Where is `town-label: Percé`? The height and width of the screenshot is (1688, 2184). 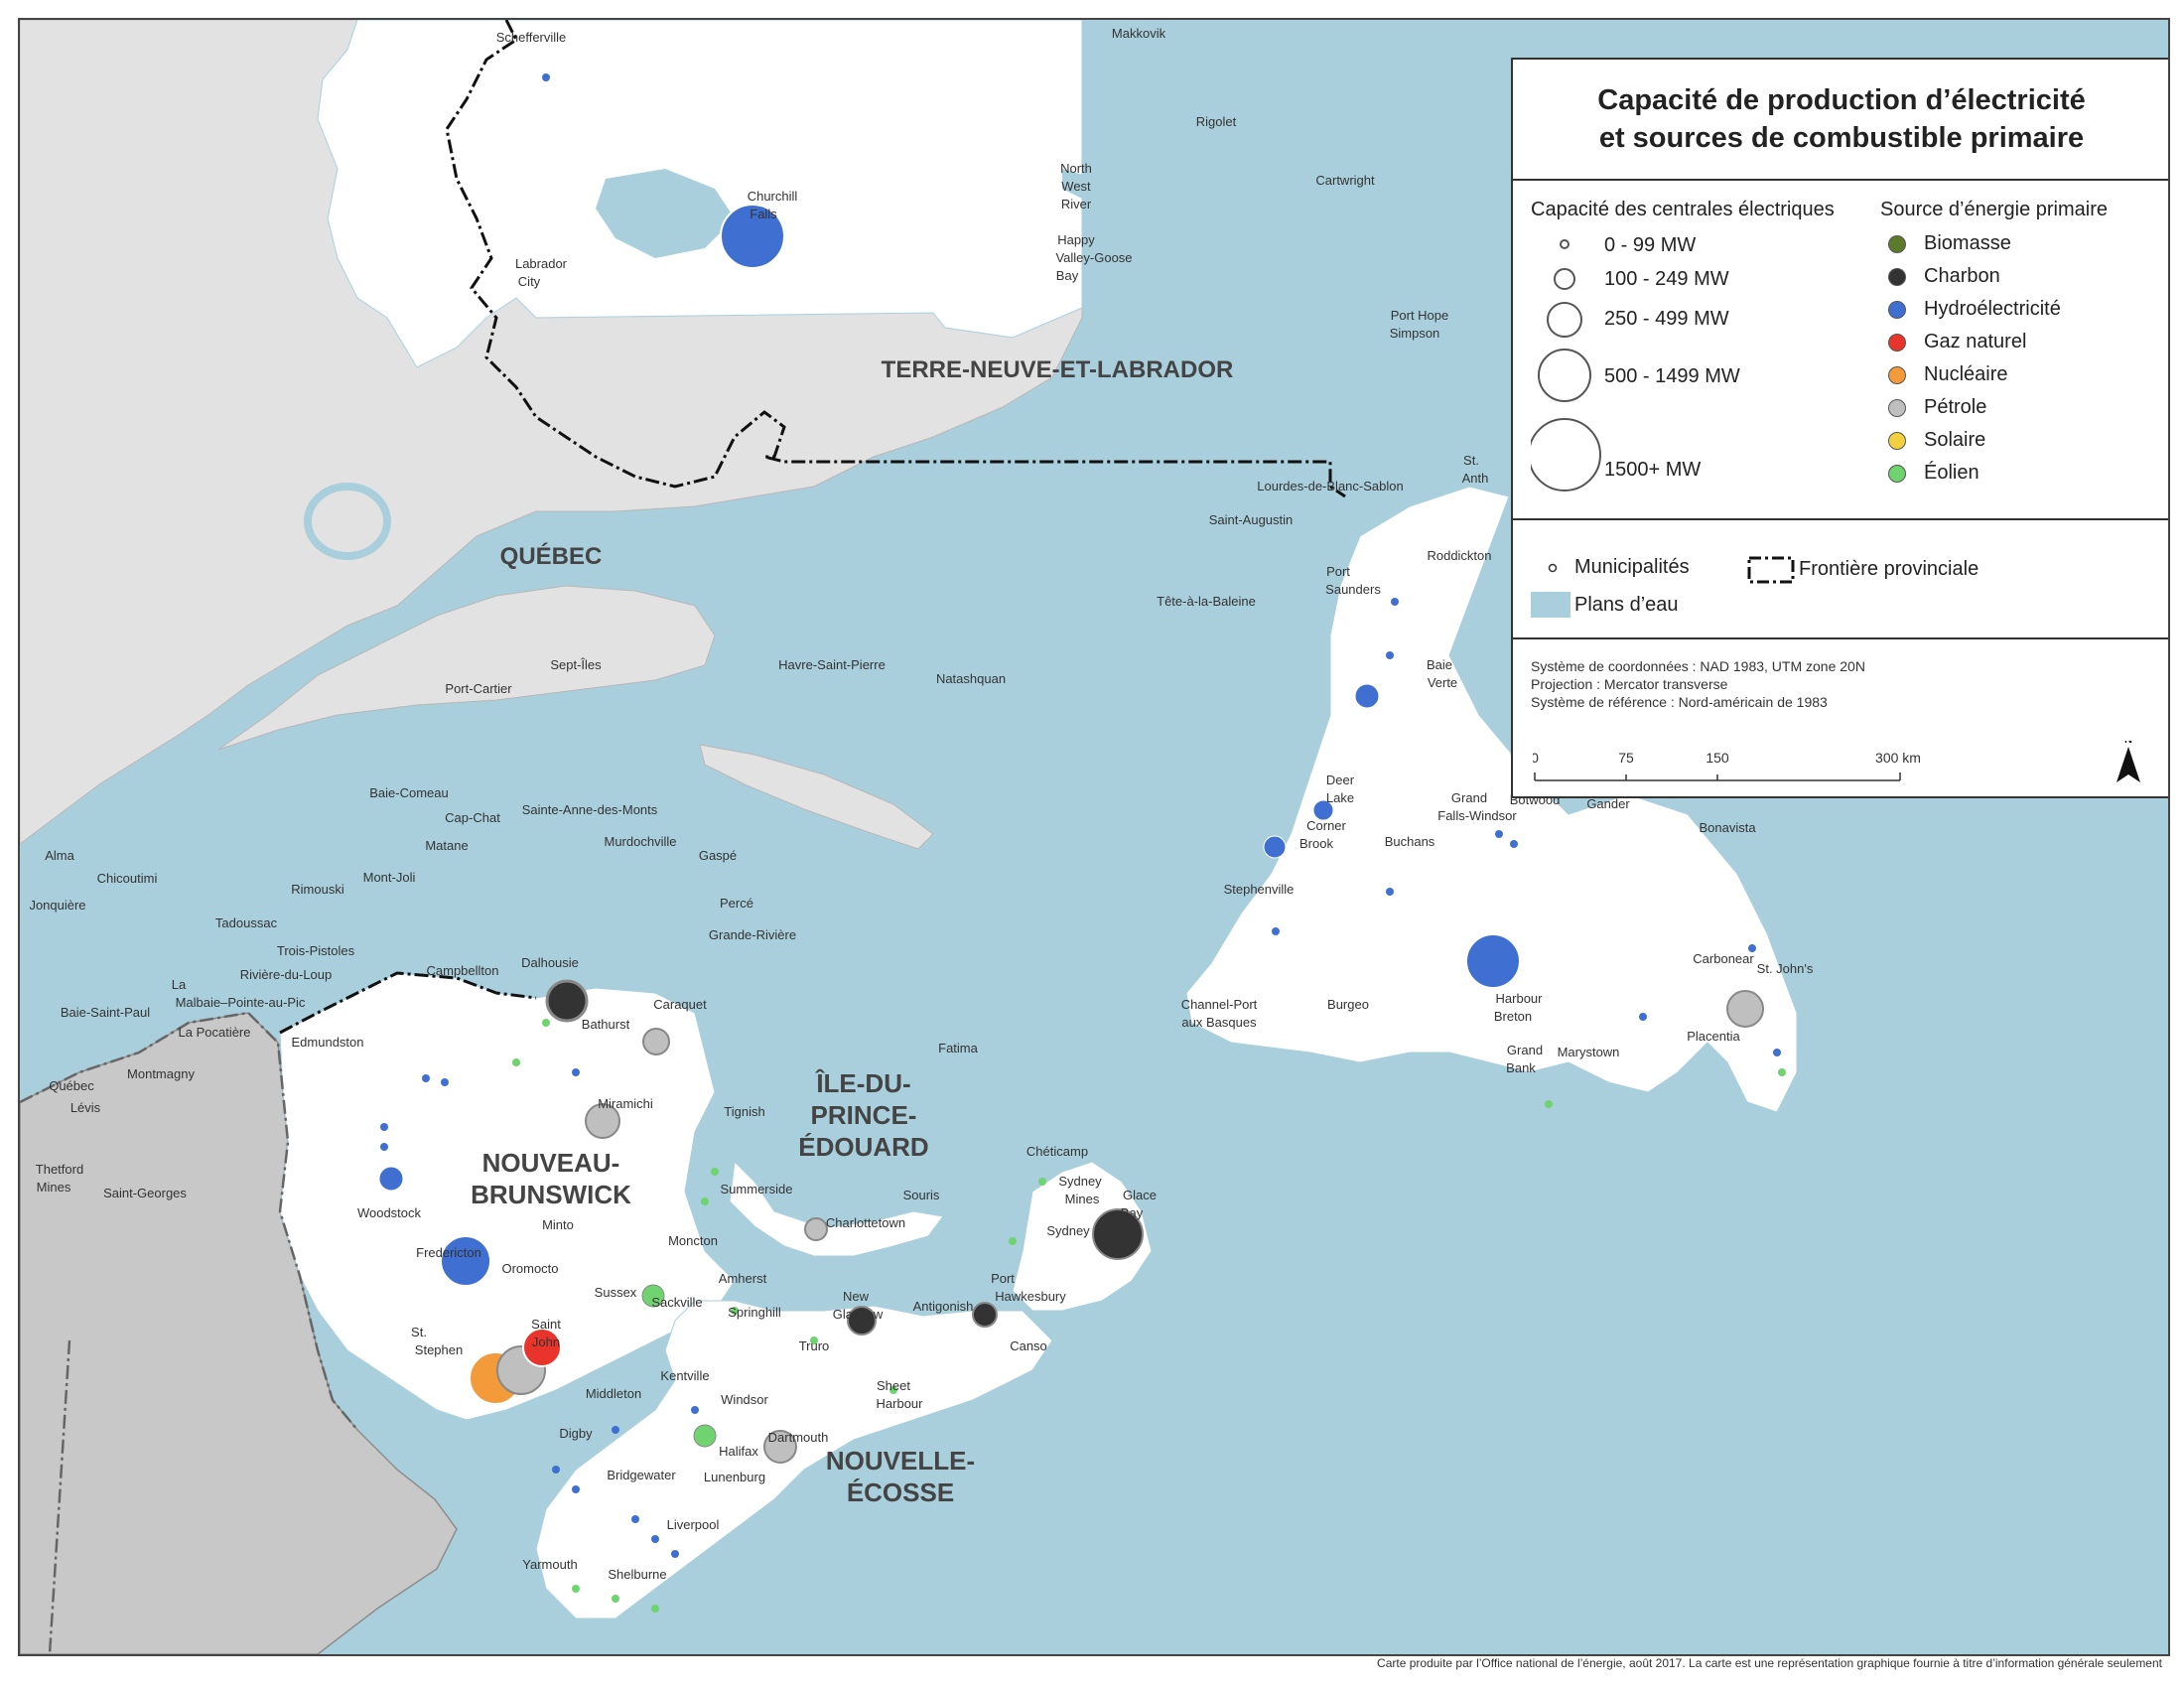
town-label: Percé is located at coordinates (736, 903).